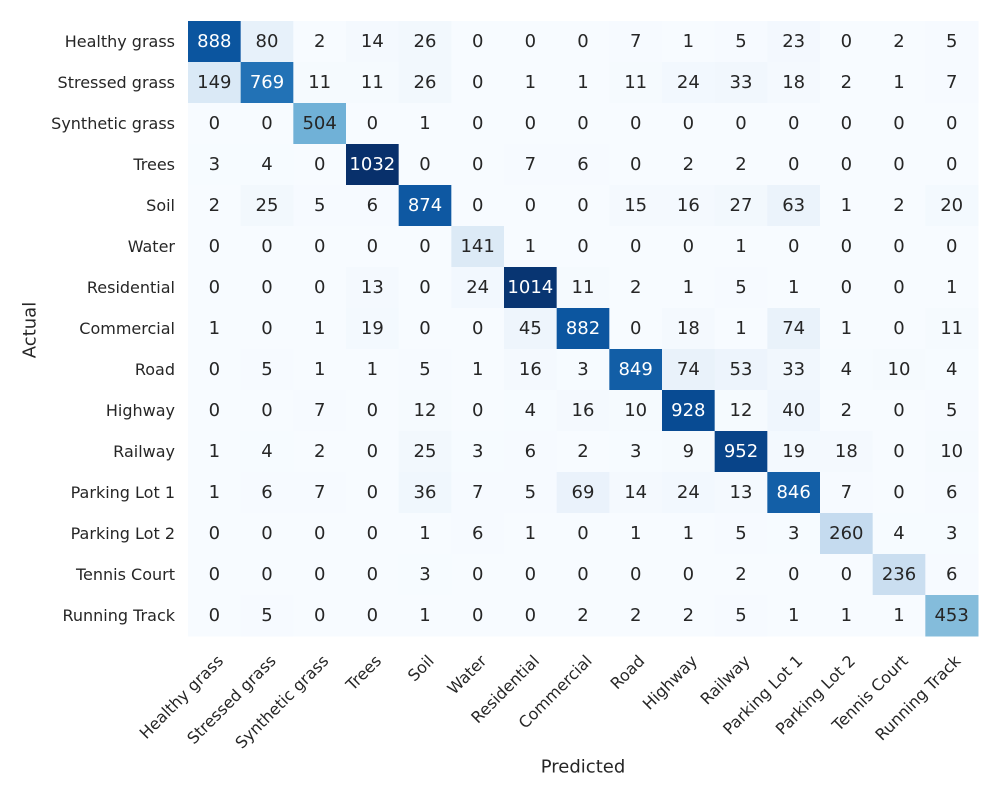  Describe the element at coordinates (951, 451) in the screenshot. I see `cell-value-label: 10` at that location.